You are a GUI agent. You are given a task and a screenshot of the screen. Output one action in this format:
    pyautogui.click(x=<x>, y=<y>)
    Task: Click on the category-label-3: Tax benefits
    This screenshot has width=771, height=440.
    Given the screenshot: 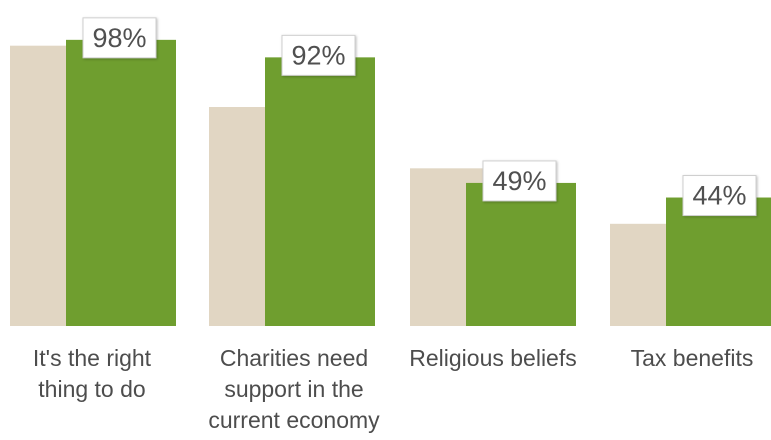 What is the action you would take?
    pyautogui.click(x=692, y=358)
    